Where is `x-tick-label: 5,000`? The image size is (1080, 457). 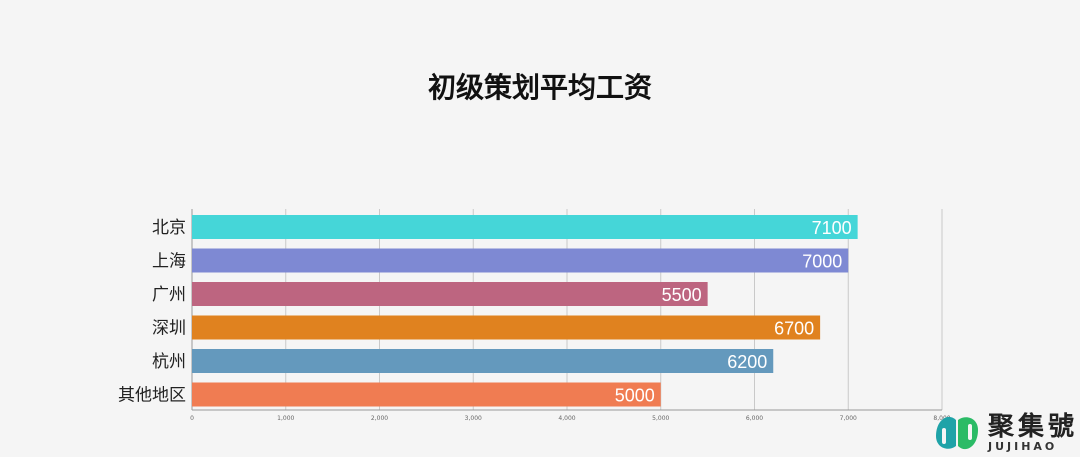 x-tick-label: 5,000 is located at coordinates (660, 418).